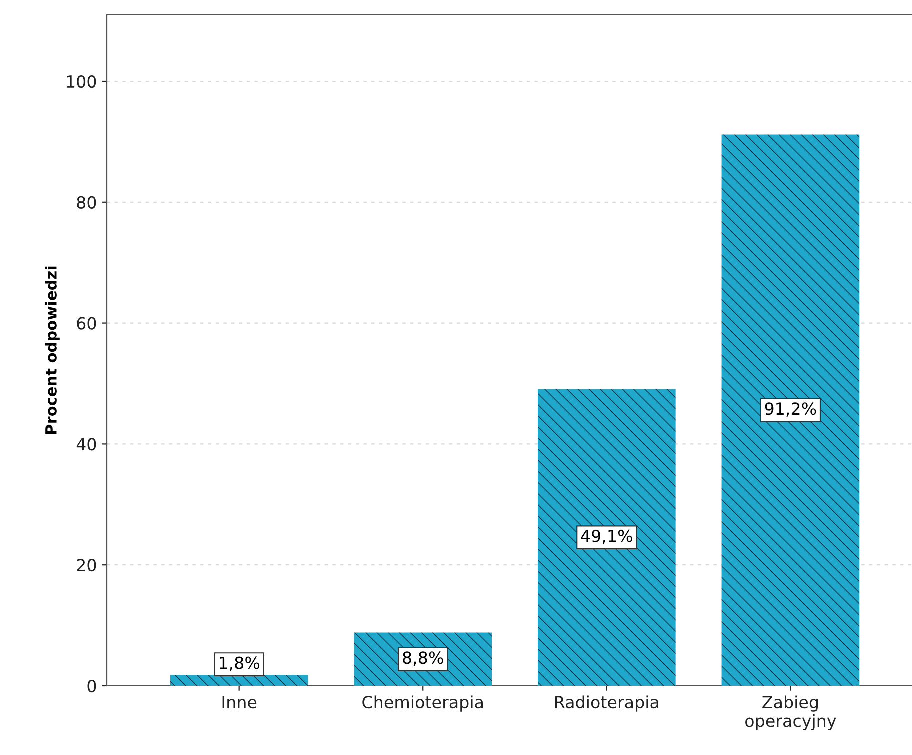 Image resolution: width=912 pixels, height=755 pixels. I want to click on y-tick-label: 60, so click(86, 323).